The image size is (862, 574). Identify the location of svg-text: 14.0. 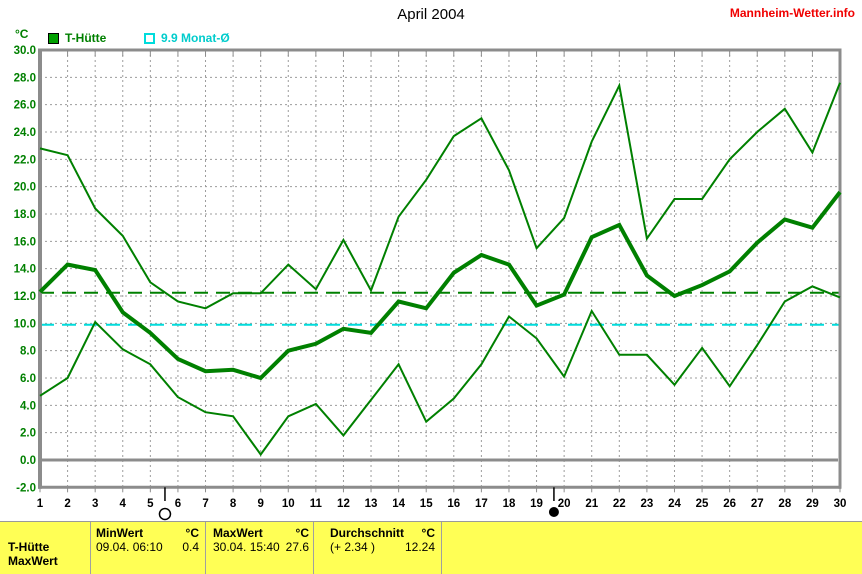
(25, 270).